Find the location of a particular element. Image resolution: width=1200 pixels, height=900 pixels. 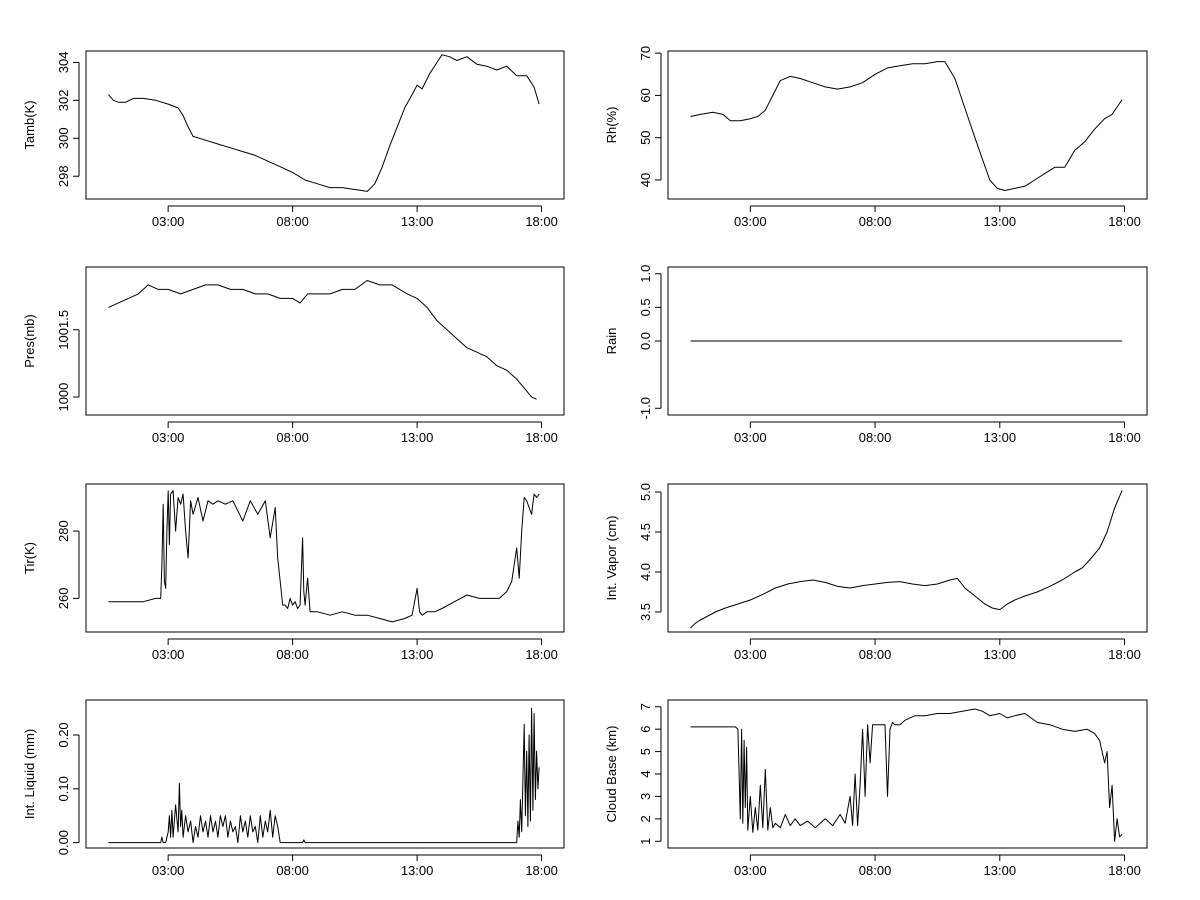

y-tick-label: -1.0 is located at coordinates (645, 408).